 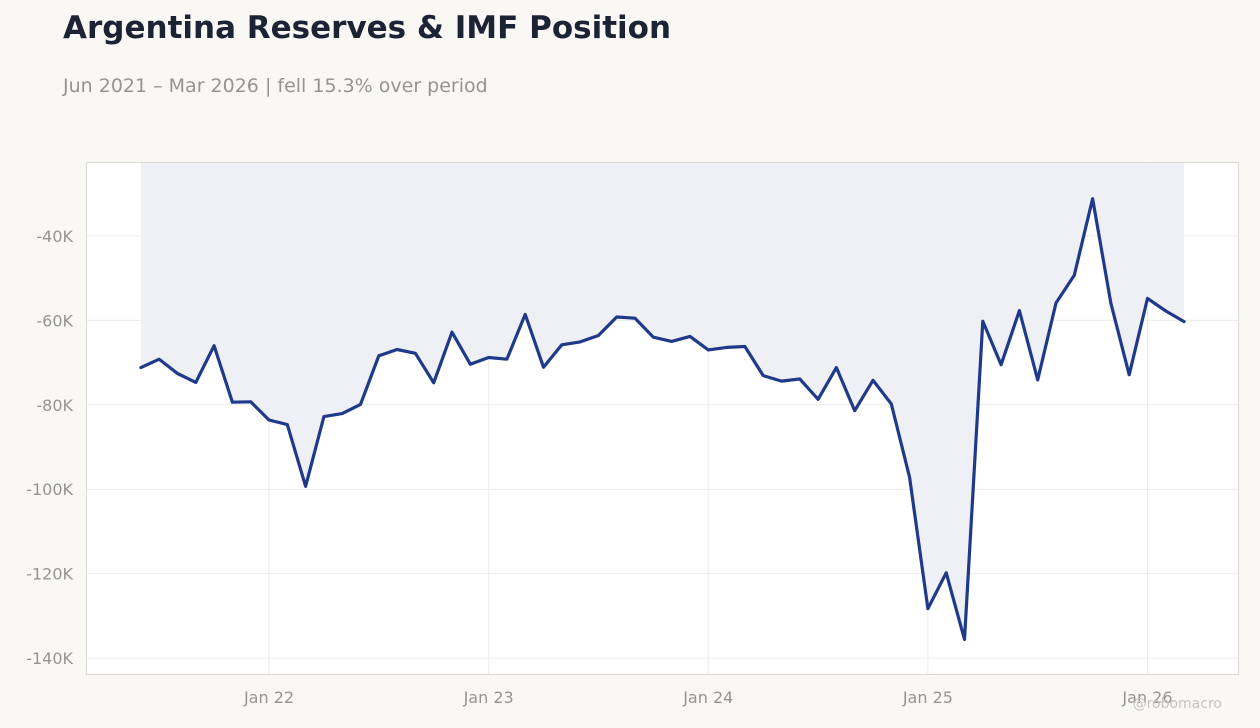 I want to click on x-tick-label: Jan 22, so click(x=268, y=697).